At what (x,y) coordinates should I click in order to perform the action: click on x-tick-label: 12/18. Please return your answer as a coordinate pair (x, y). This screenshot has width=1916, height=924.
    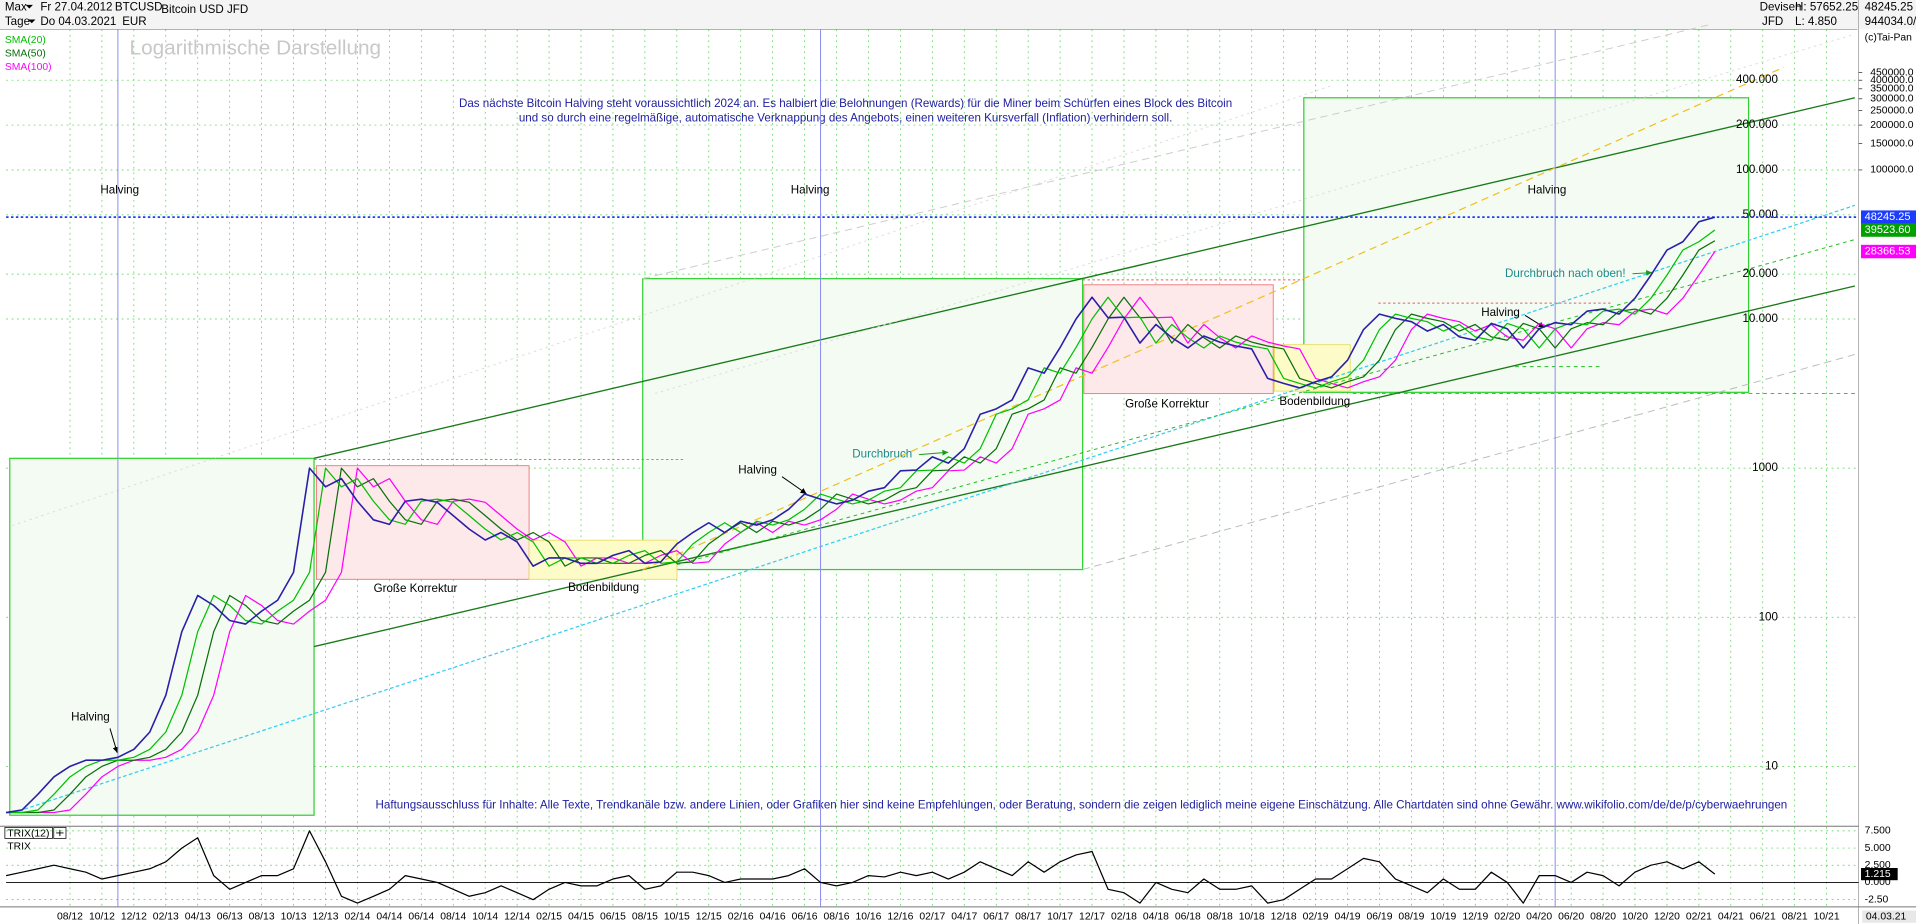
    Looking at the image, I should click on (1284, 916).